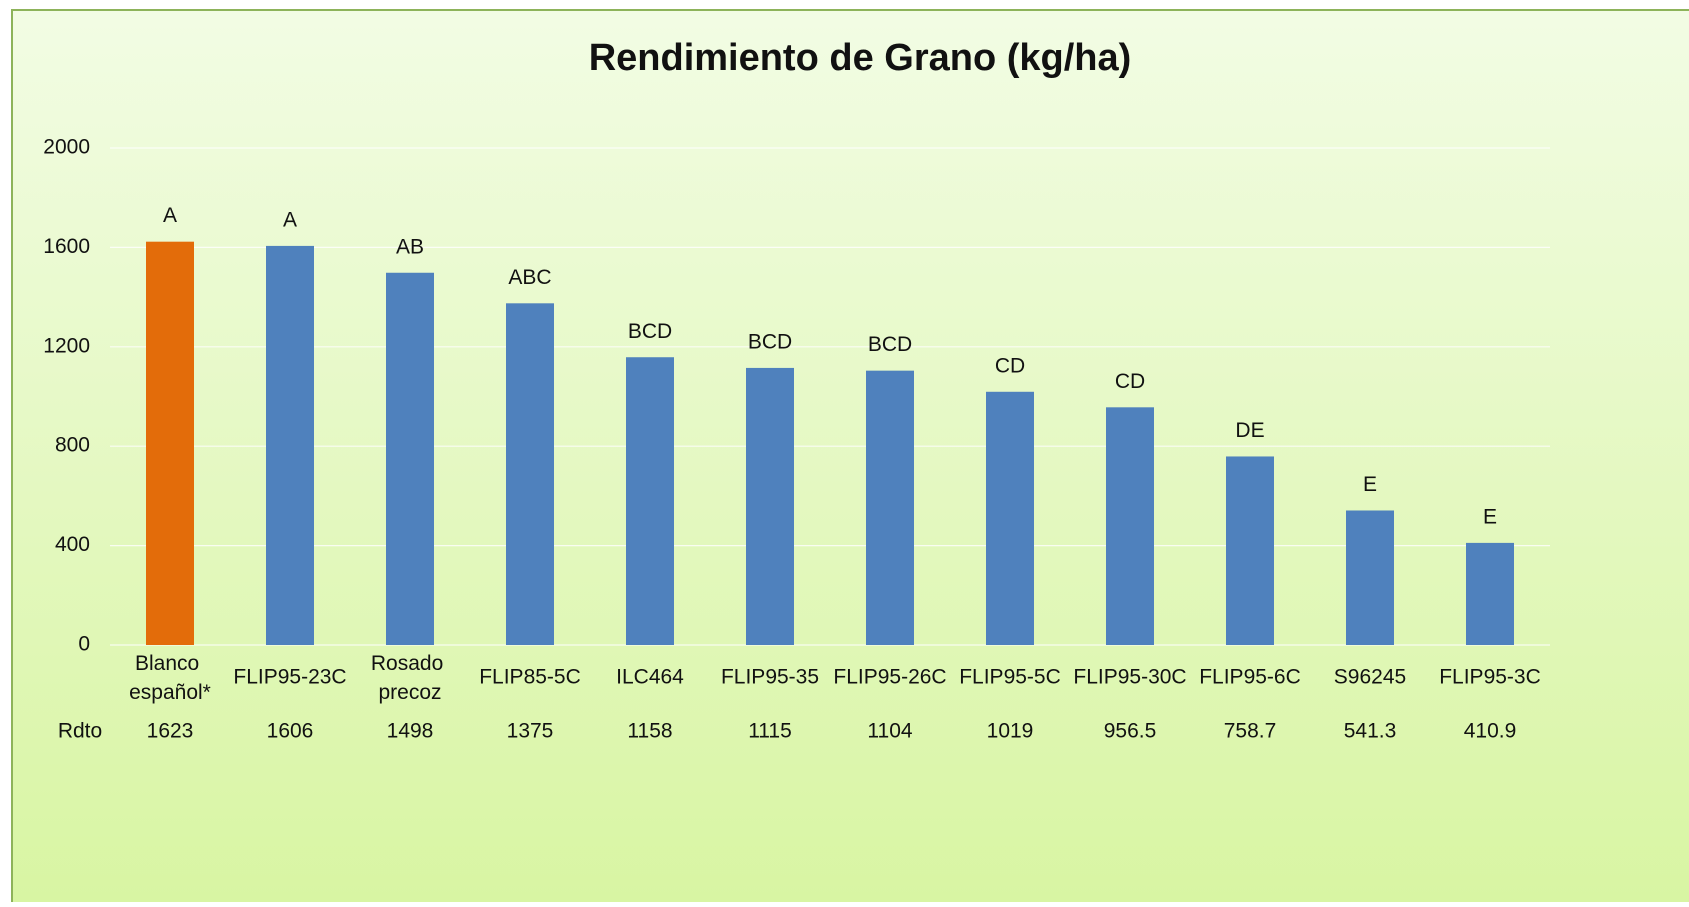  What do you see at coordinates (170, 731) in the screenshot?
I see `table-value: 1623` at bounding box center [170, 731].